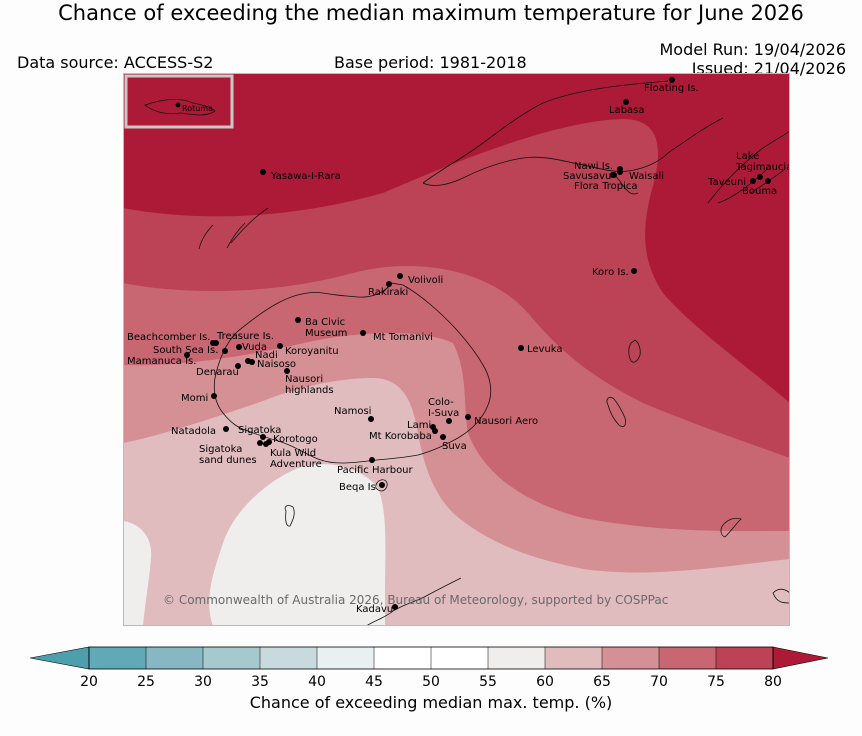  I want to click on place-sigatoka: Sigatoka, so click(259, 432).